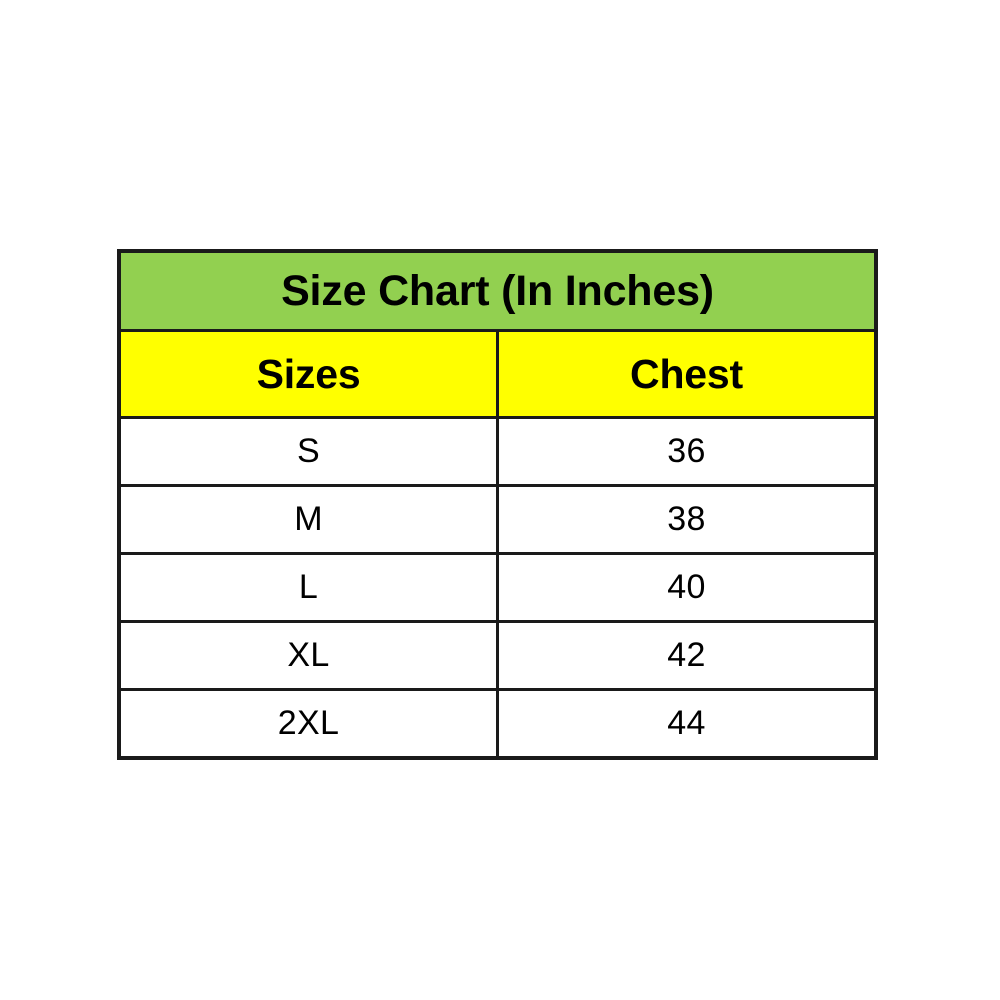  I want to click on column-header-chest: Chest, so click(687, 374).